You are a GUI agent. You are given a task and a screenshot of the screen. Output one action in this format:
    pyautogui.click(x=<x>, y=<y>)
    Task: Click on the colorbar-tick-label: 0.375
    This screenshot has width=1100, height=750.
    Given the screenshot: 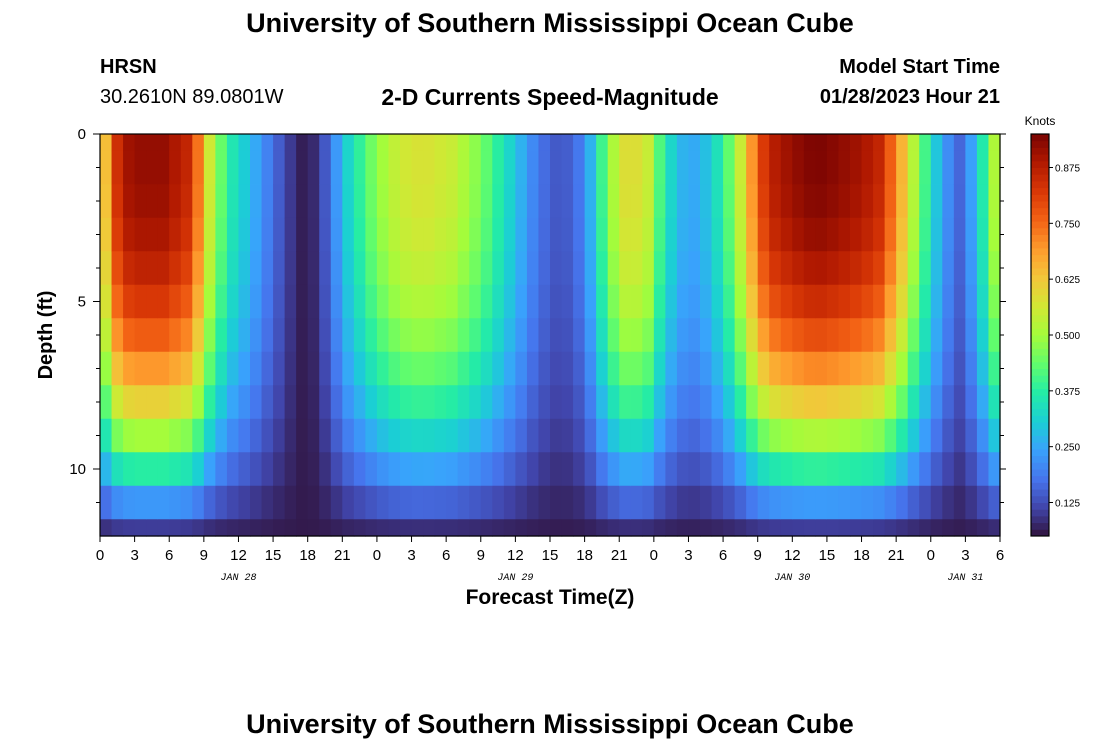 What is the action you would take?
    pyautogui.click(x=1067, y=392)
    